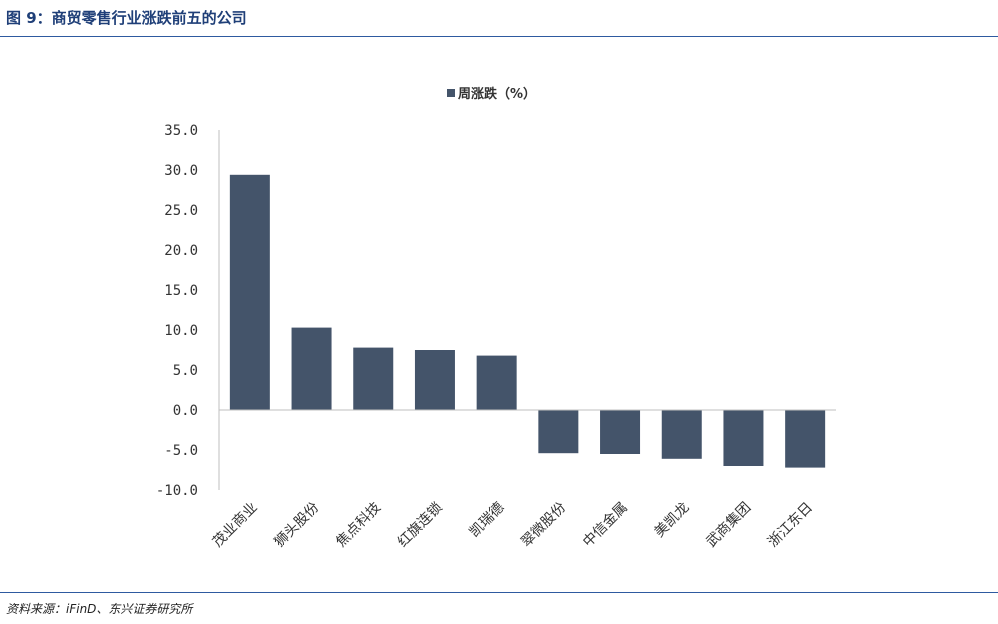  I want to click on x-tick-label: 浙江东日, so click(790, 525).